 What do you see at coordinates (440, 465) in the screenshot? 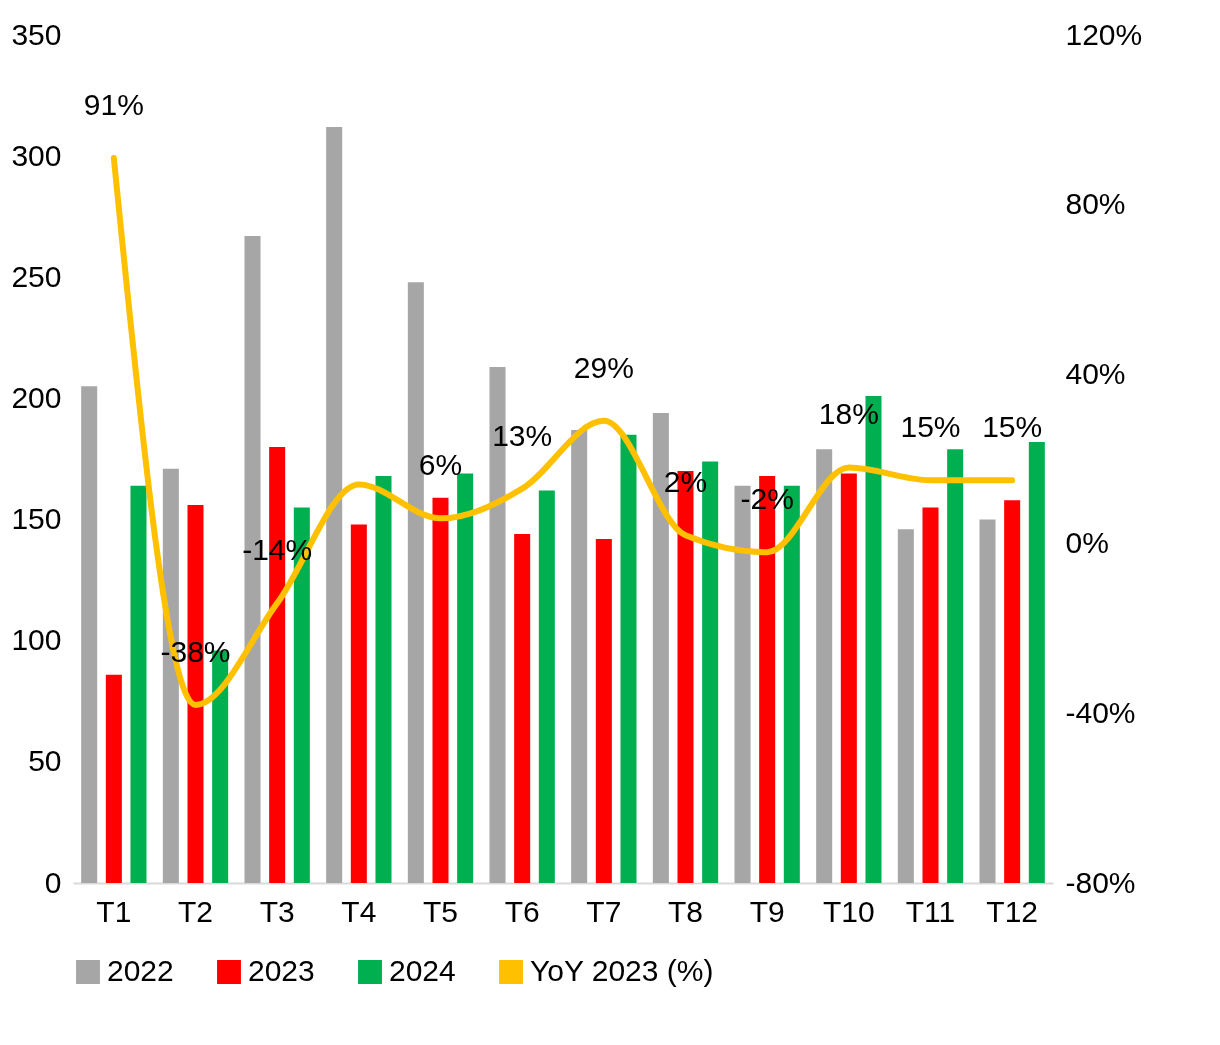
I see `data-label: 6%` at bounding box center [440, 465].